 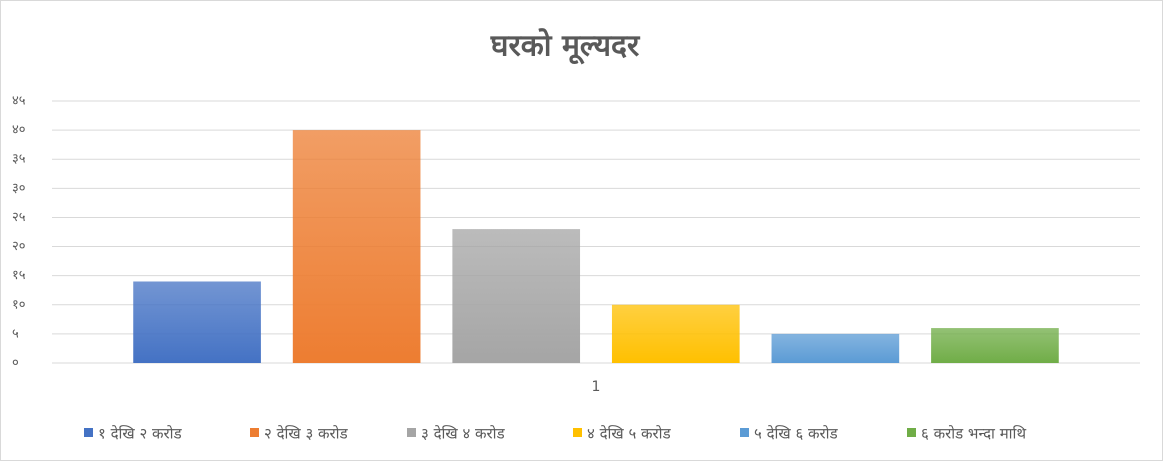 I want to click on y-tick-label: ४०, so click(x=19, y=130).